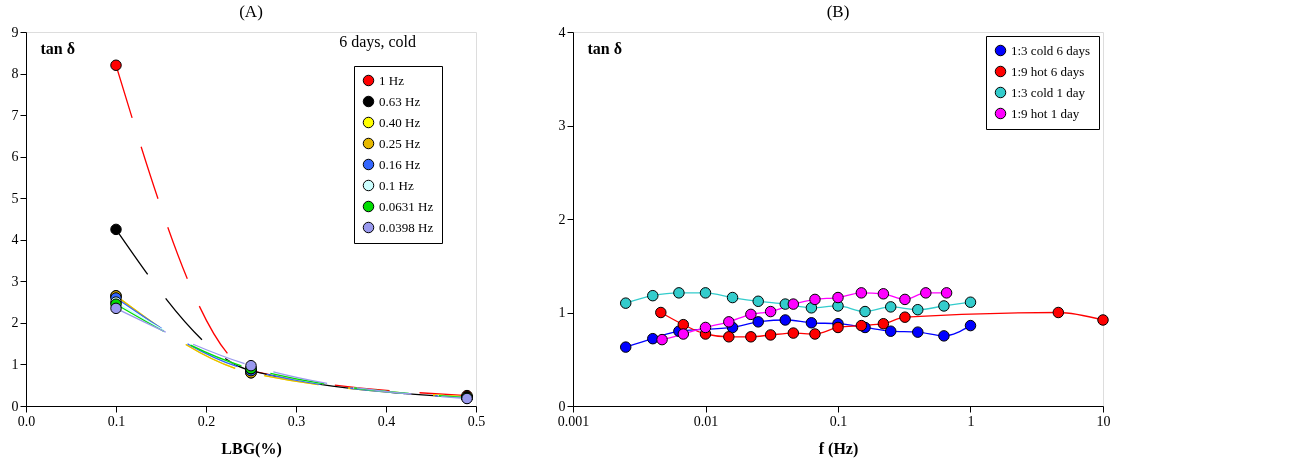  Describe the element at coordinates (1045, 113) in the screenshot. I see `legend-label: 1:9 hot 1 day` at that location.